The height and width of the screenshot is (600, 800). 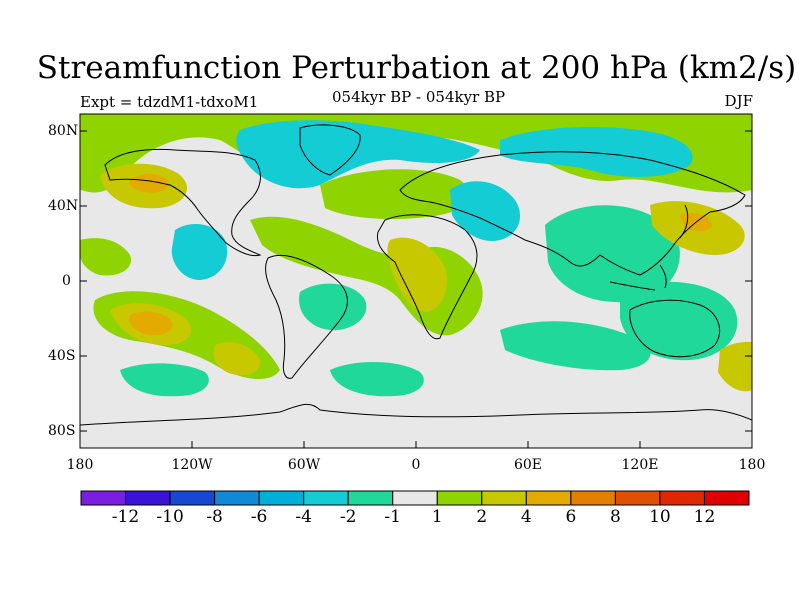 I want to click on colorbar, so click(x=415, y=498).